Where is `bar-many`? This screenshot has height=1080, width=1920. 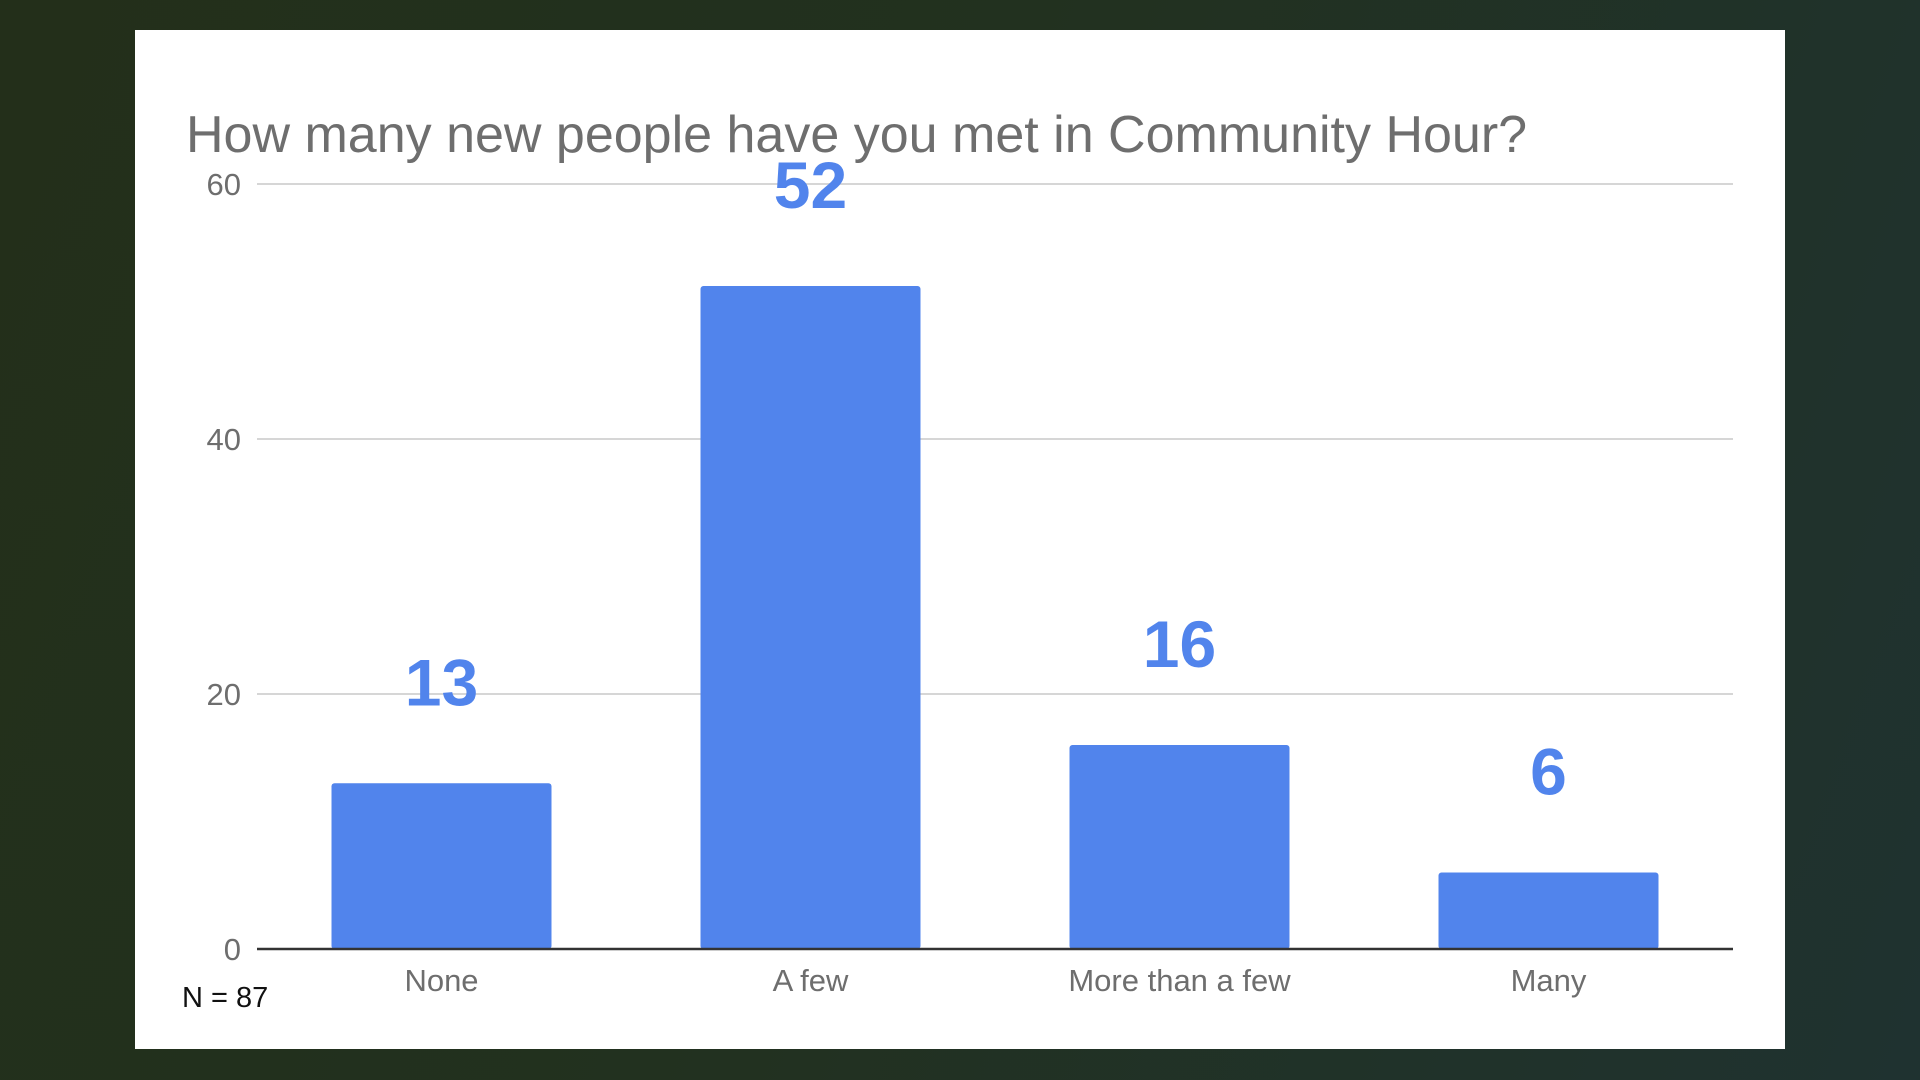 bar-many is located at coordinates (1548, 910).